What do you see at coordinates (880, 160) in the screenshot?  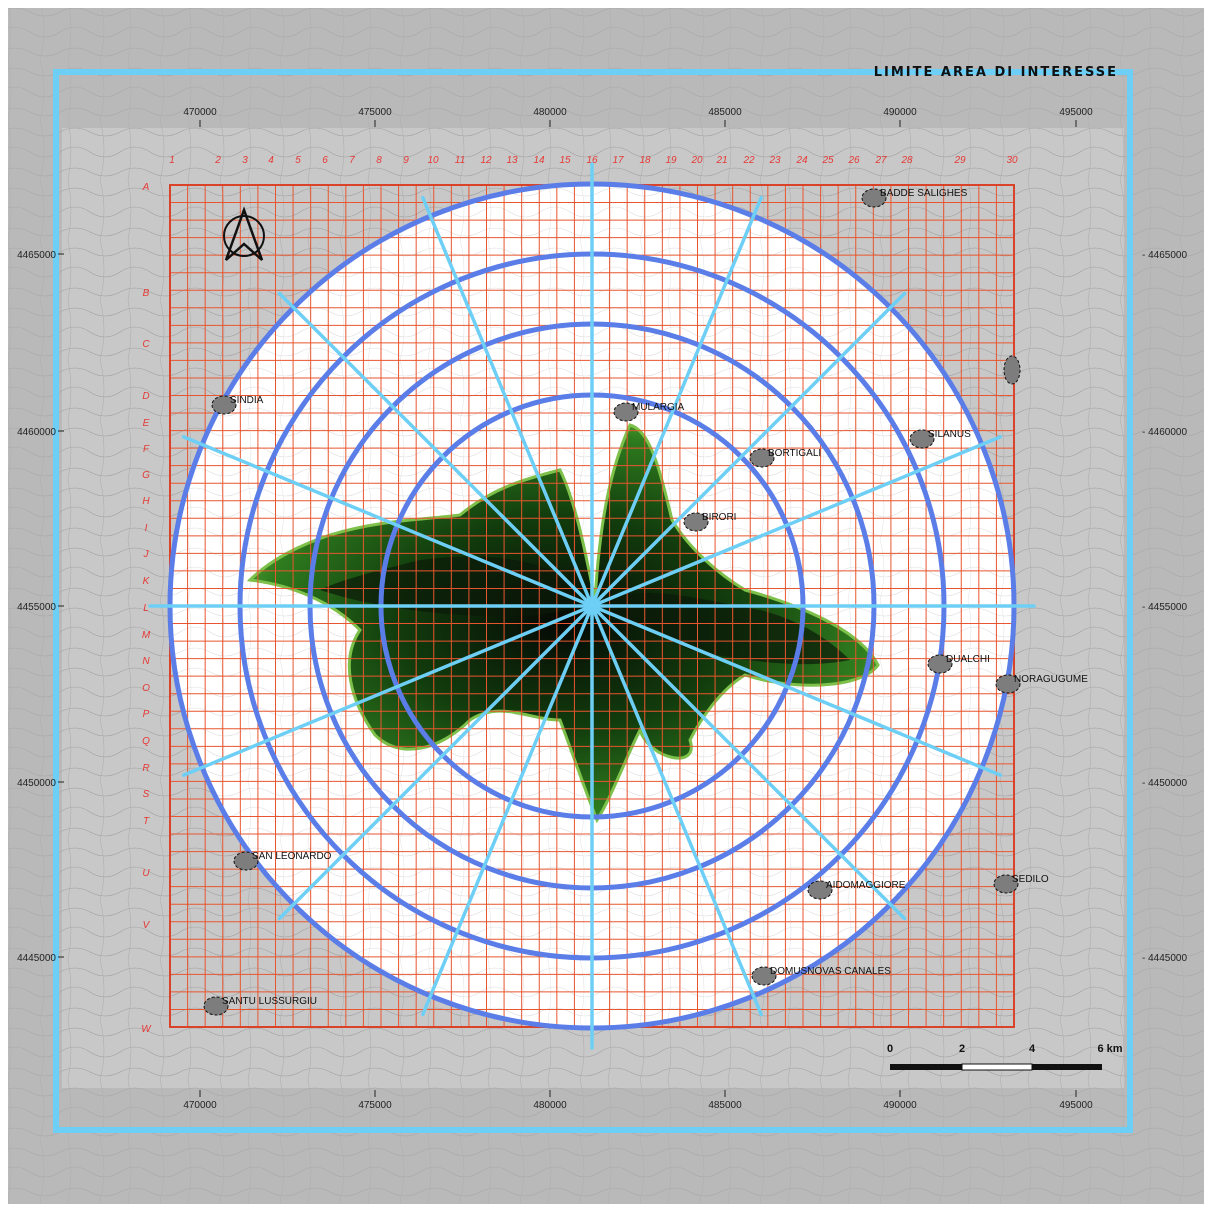 I see `grid-column-label: 27` at bounding box center [880, 160].